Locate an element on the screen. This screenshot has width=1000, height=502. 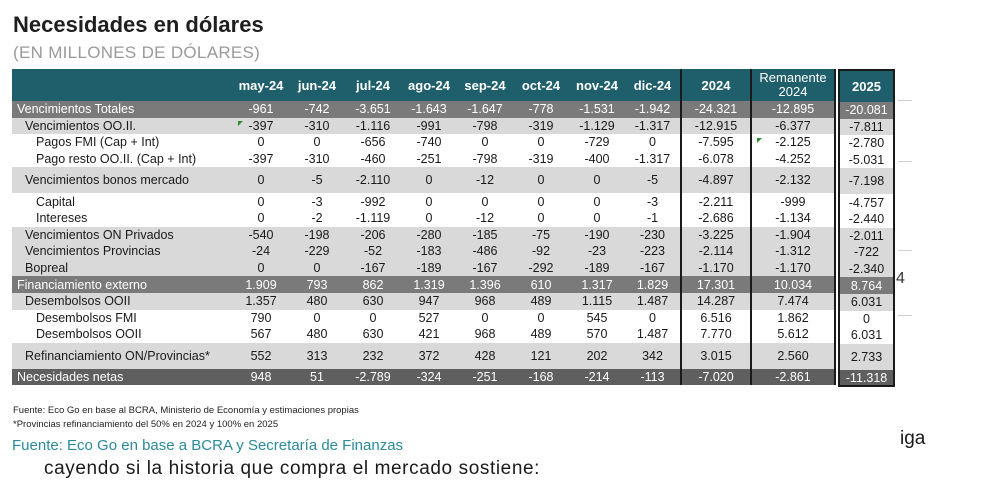
table-row: -7.811 is located at coordinates (866, 127).